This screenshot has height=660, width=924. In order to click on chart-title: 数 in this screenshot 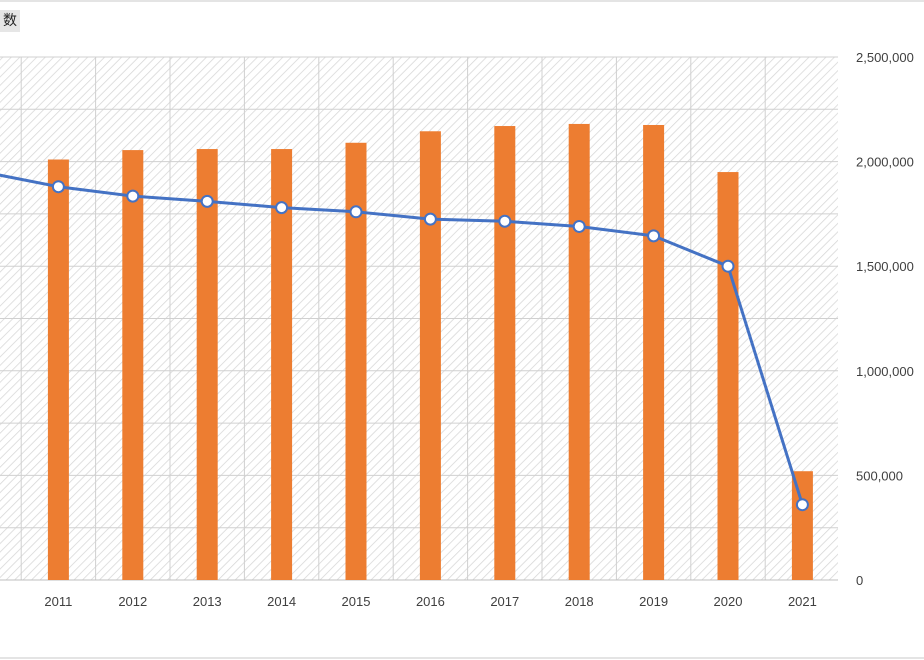, I will do `click(10, 21)`.